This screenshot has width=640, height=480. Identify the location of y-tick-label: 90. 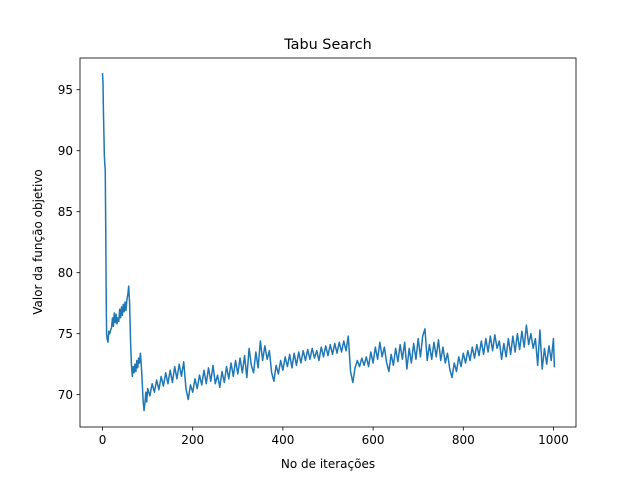
(65, 151).